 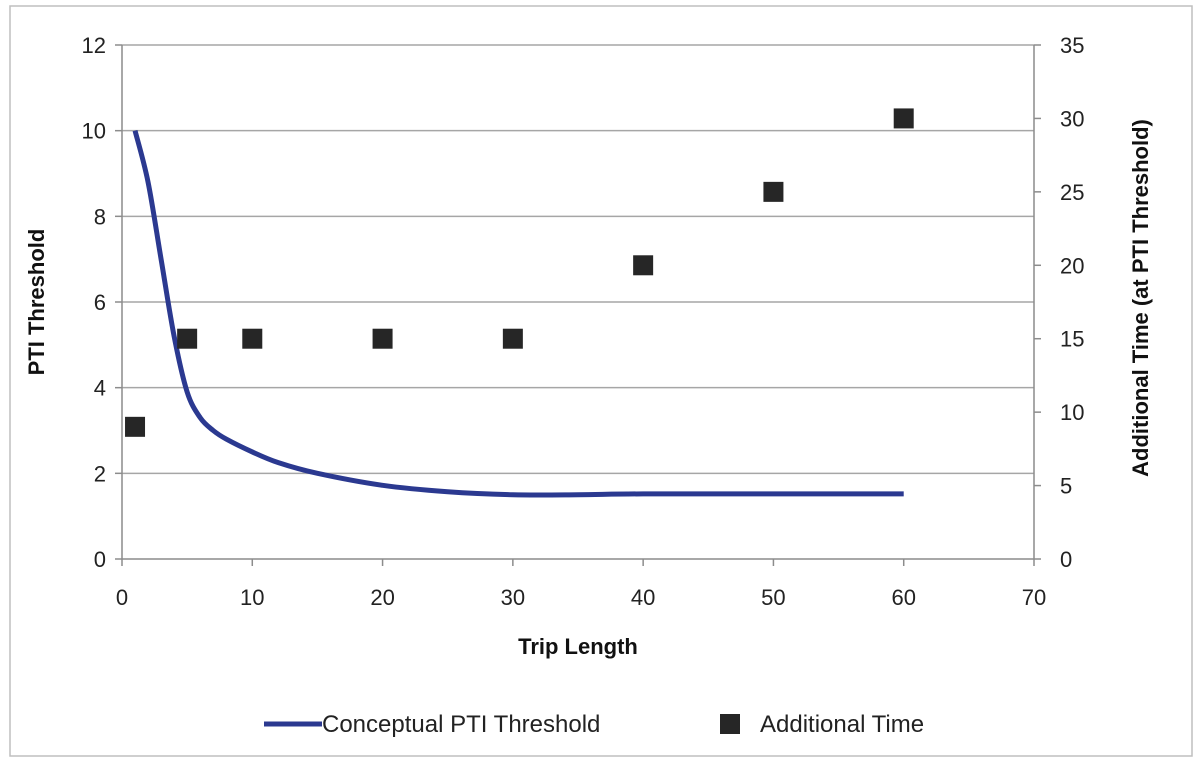 I want to click on y-left-tick-label: 8, so click(x=100, y=216).